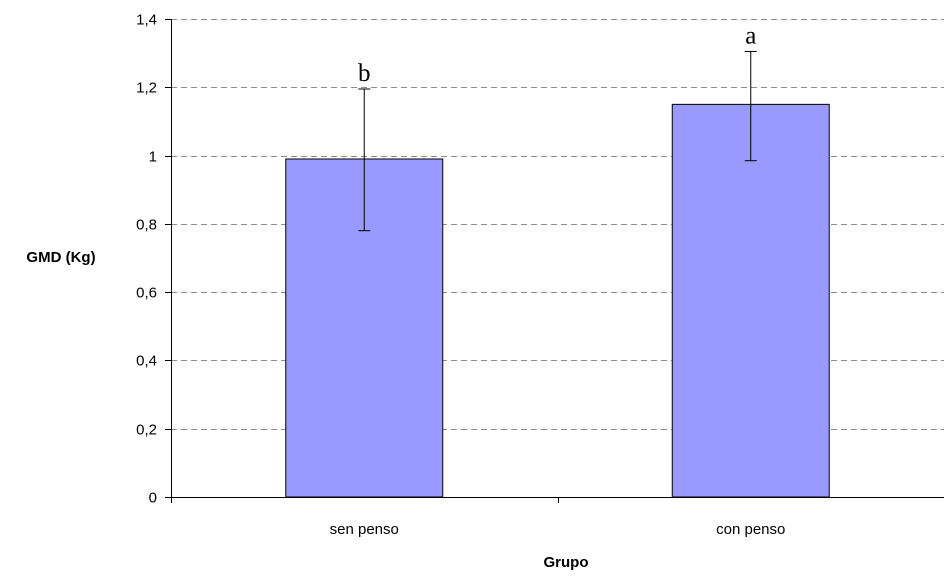 The image size is (944, 576). Describe the element at coordinates (146, 293) in the screenshot. I see `y-tick-label: 0,6` at that location.